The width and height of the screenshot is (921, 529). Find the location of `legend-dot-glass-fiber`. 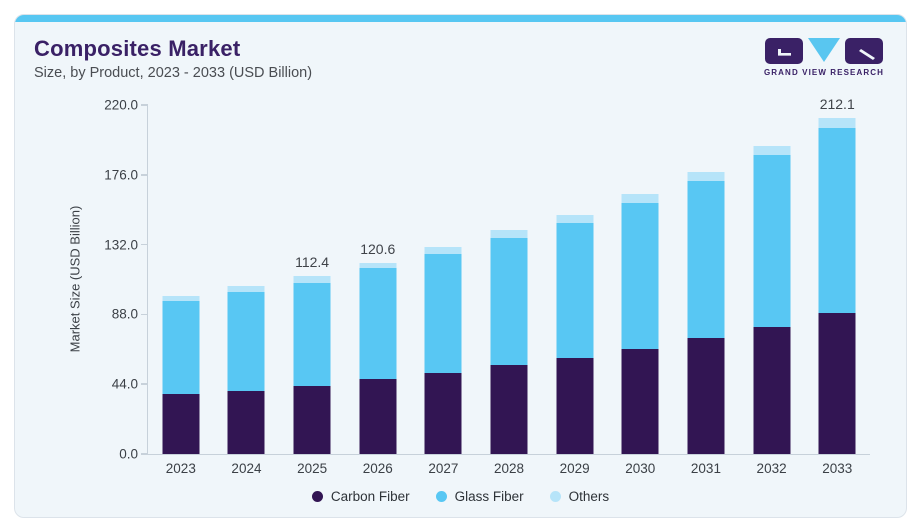

legend-dot-glass-fiber is located at coordinates (441, 496).